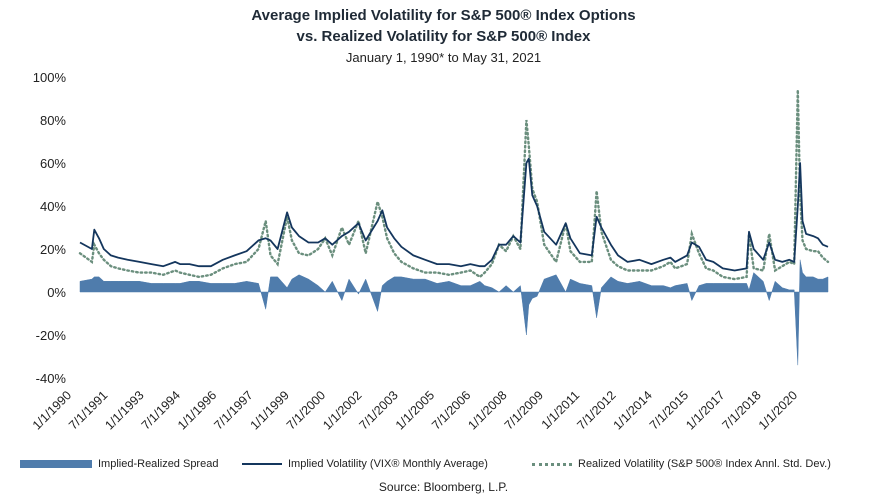 The image size is (887, 501). What do you see at coordinates (379, 410) in the screenshot?
I see `x-tick-label: 7/1/2003` at bounding box center [379, 410].